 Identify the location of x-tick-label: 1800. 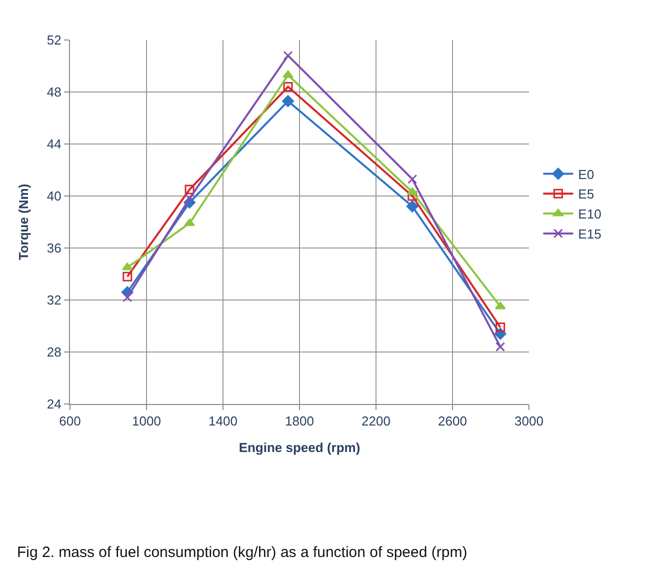
(299, 421).